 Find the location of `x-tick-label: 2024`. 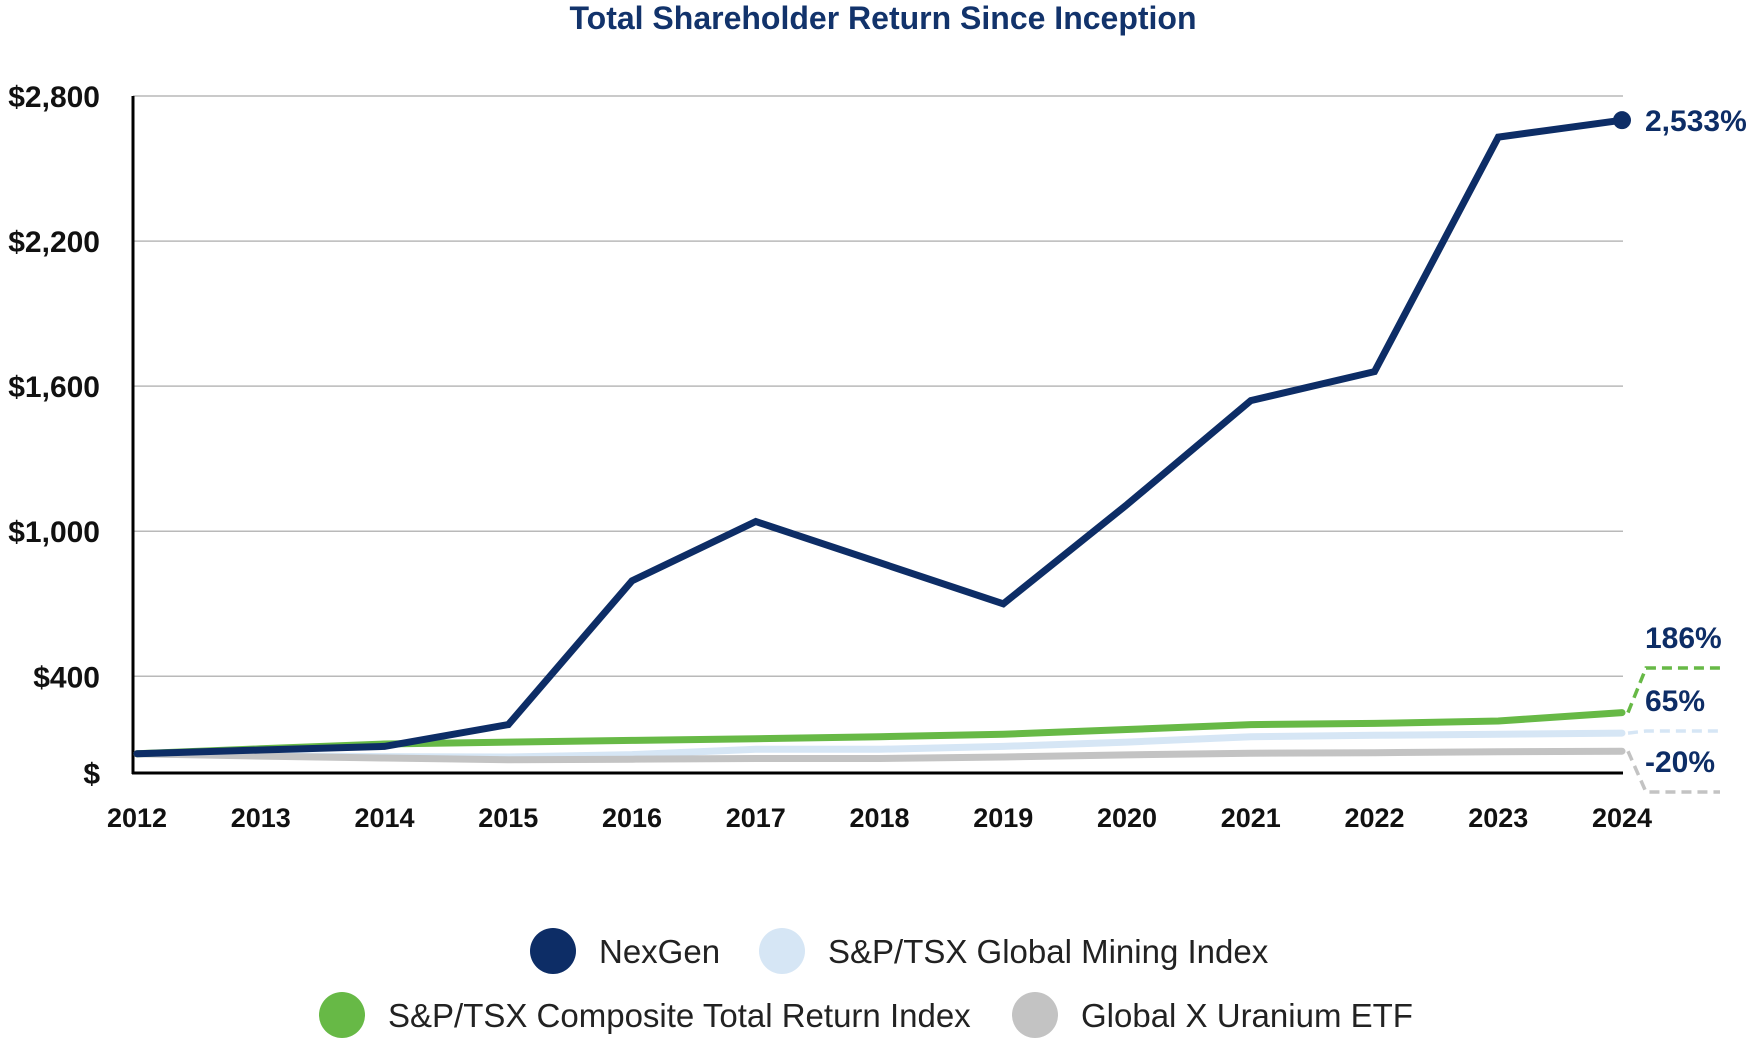

x-tick-label: 2024 is located at coordinates (1622, 818).